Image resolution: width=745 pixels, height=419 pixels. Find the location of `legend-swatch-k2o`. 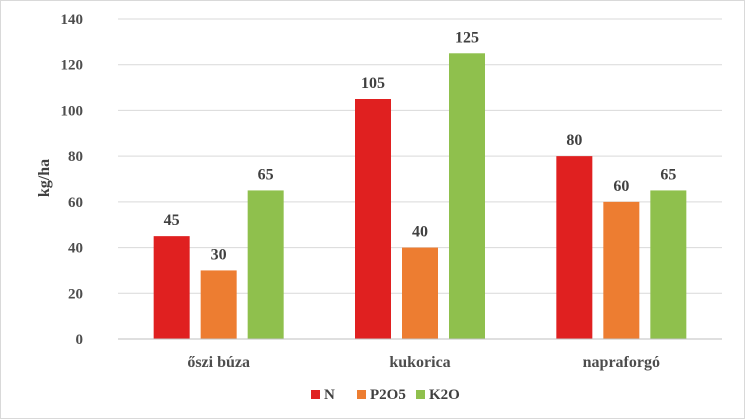

legend-swatch-k2o is located at coordinates (420, 394).